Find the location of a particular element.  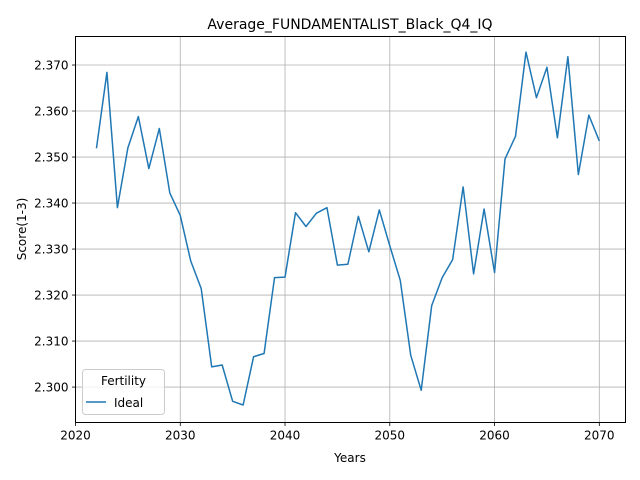

y-axis-ticks: 2.300 2.310 2.320 2.330 2.340 2.350 2.360 2.370 is located at coordinates (55, 227).